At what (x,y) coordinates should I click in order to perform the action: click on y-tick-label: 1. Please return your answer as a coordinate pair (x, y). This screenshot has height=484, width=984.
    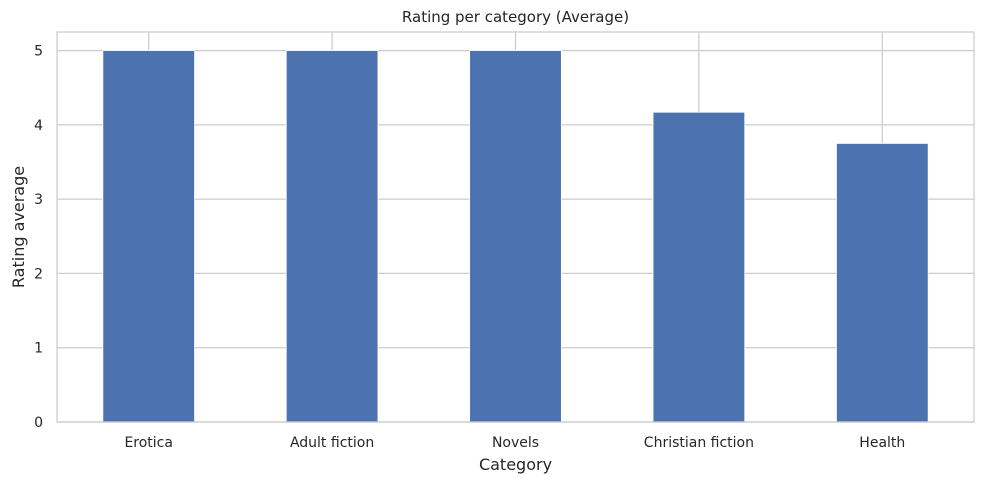
    Looking at the image, I should click on (38, 349).